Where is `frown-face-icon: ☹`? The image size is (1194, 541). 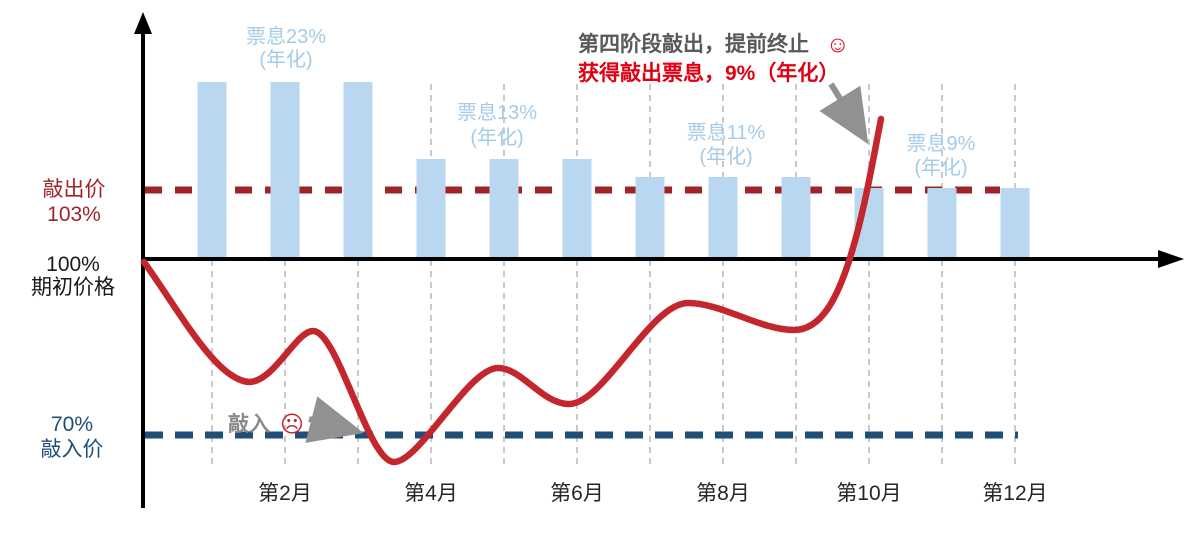
frown-face-icon: ☹ is located at coordinates (292, 424).